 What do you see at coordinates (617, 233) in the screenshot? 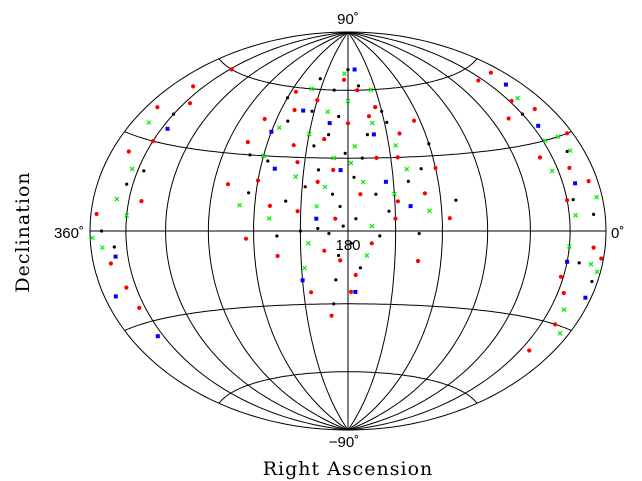
I see `tick-label-right: 0˚` at bounding box center [617, 233].